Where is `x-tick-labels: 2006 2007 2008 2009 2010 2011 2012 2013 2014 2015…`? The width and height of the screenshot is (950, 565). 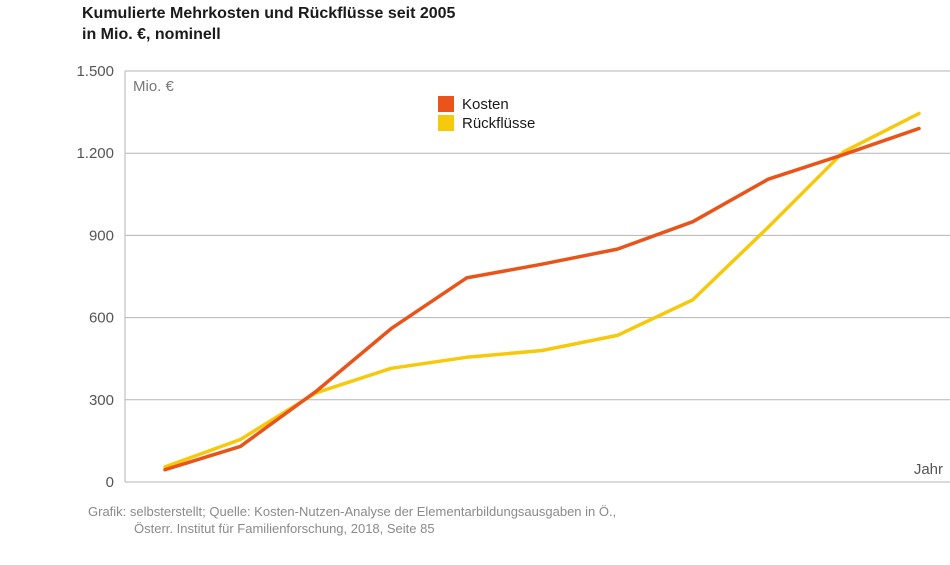
x-tick-labels: 2006 2007 2008 2009 2010 2011 2012 2013 2014 2015… is located at coordinates (541, 498).